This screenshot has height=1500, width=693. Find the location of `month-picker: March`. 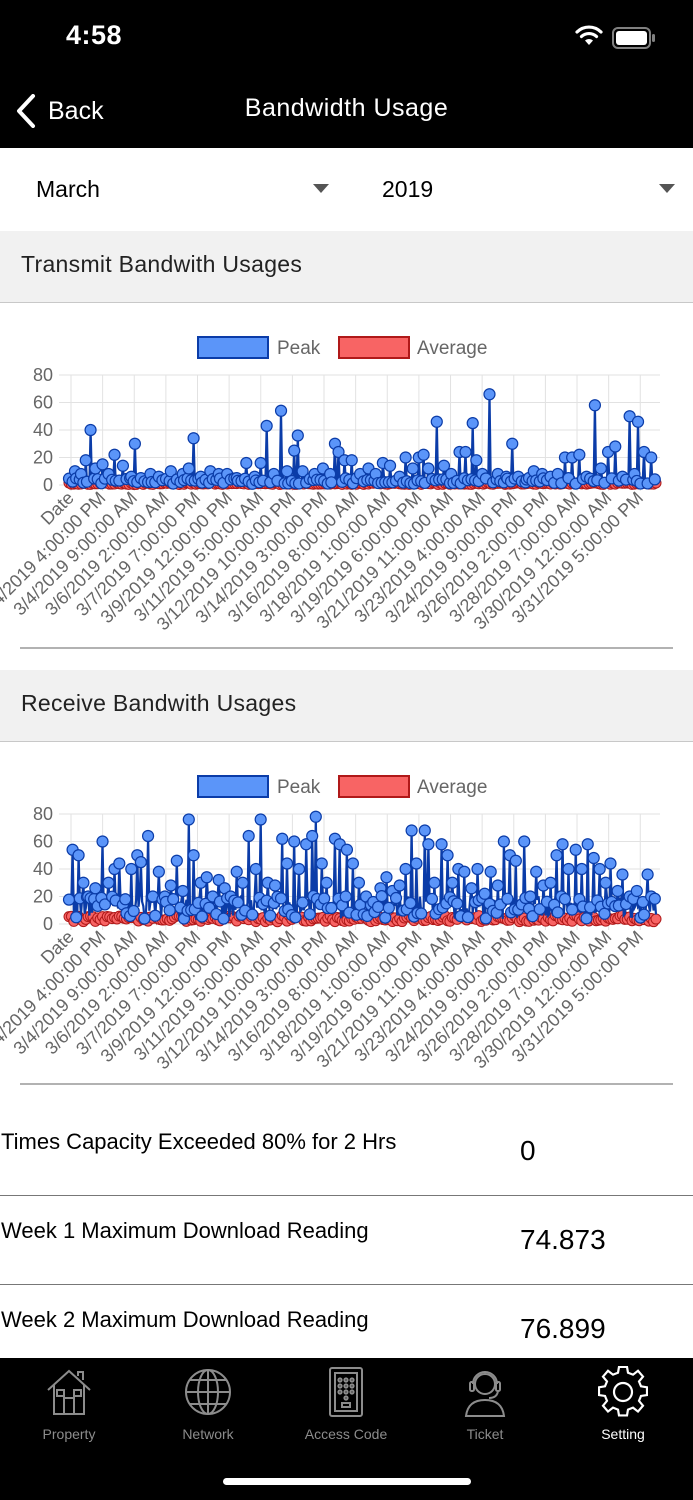

month-picker: March is located at coordinates (186, 189).